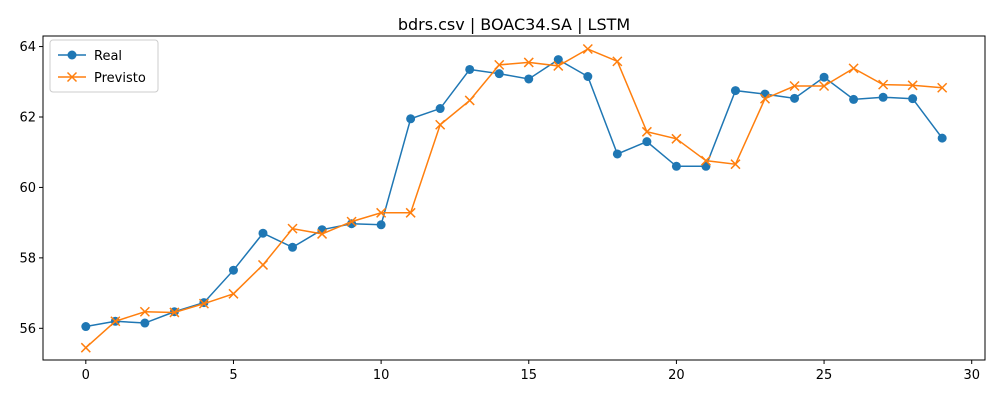 Image resolution: width=1000 pixels, height=400 pixels. What do you see at coordinates (514, 24) in the screenshot?
I see `chart-title: bdrs.csv | BOAC34.SA | LSTM` at bounding box center [514, 24].